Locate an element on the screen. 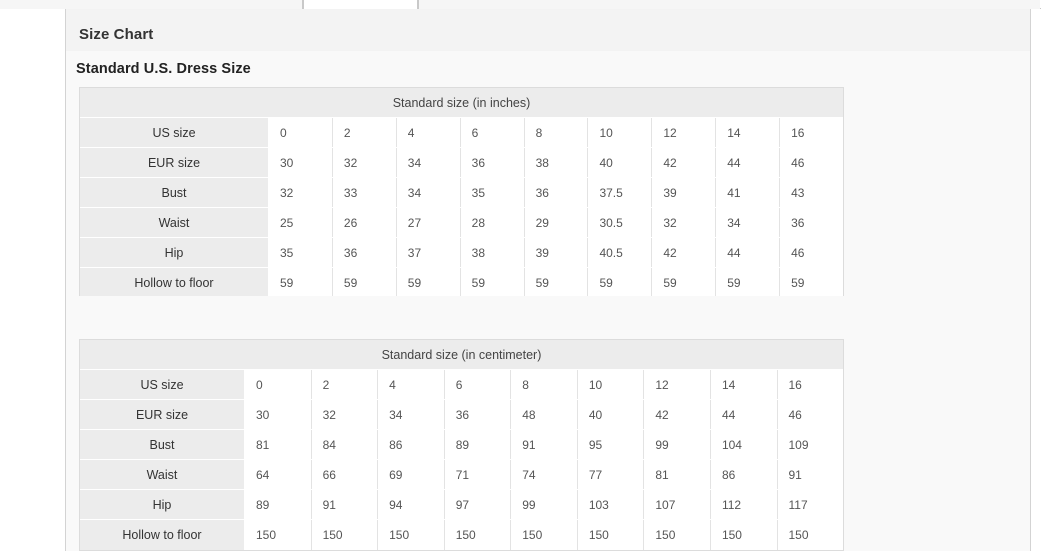 The height and width of the screenshot is (551, 1041). table-cell: 28 is located at coordinates (492, 222).